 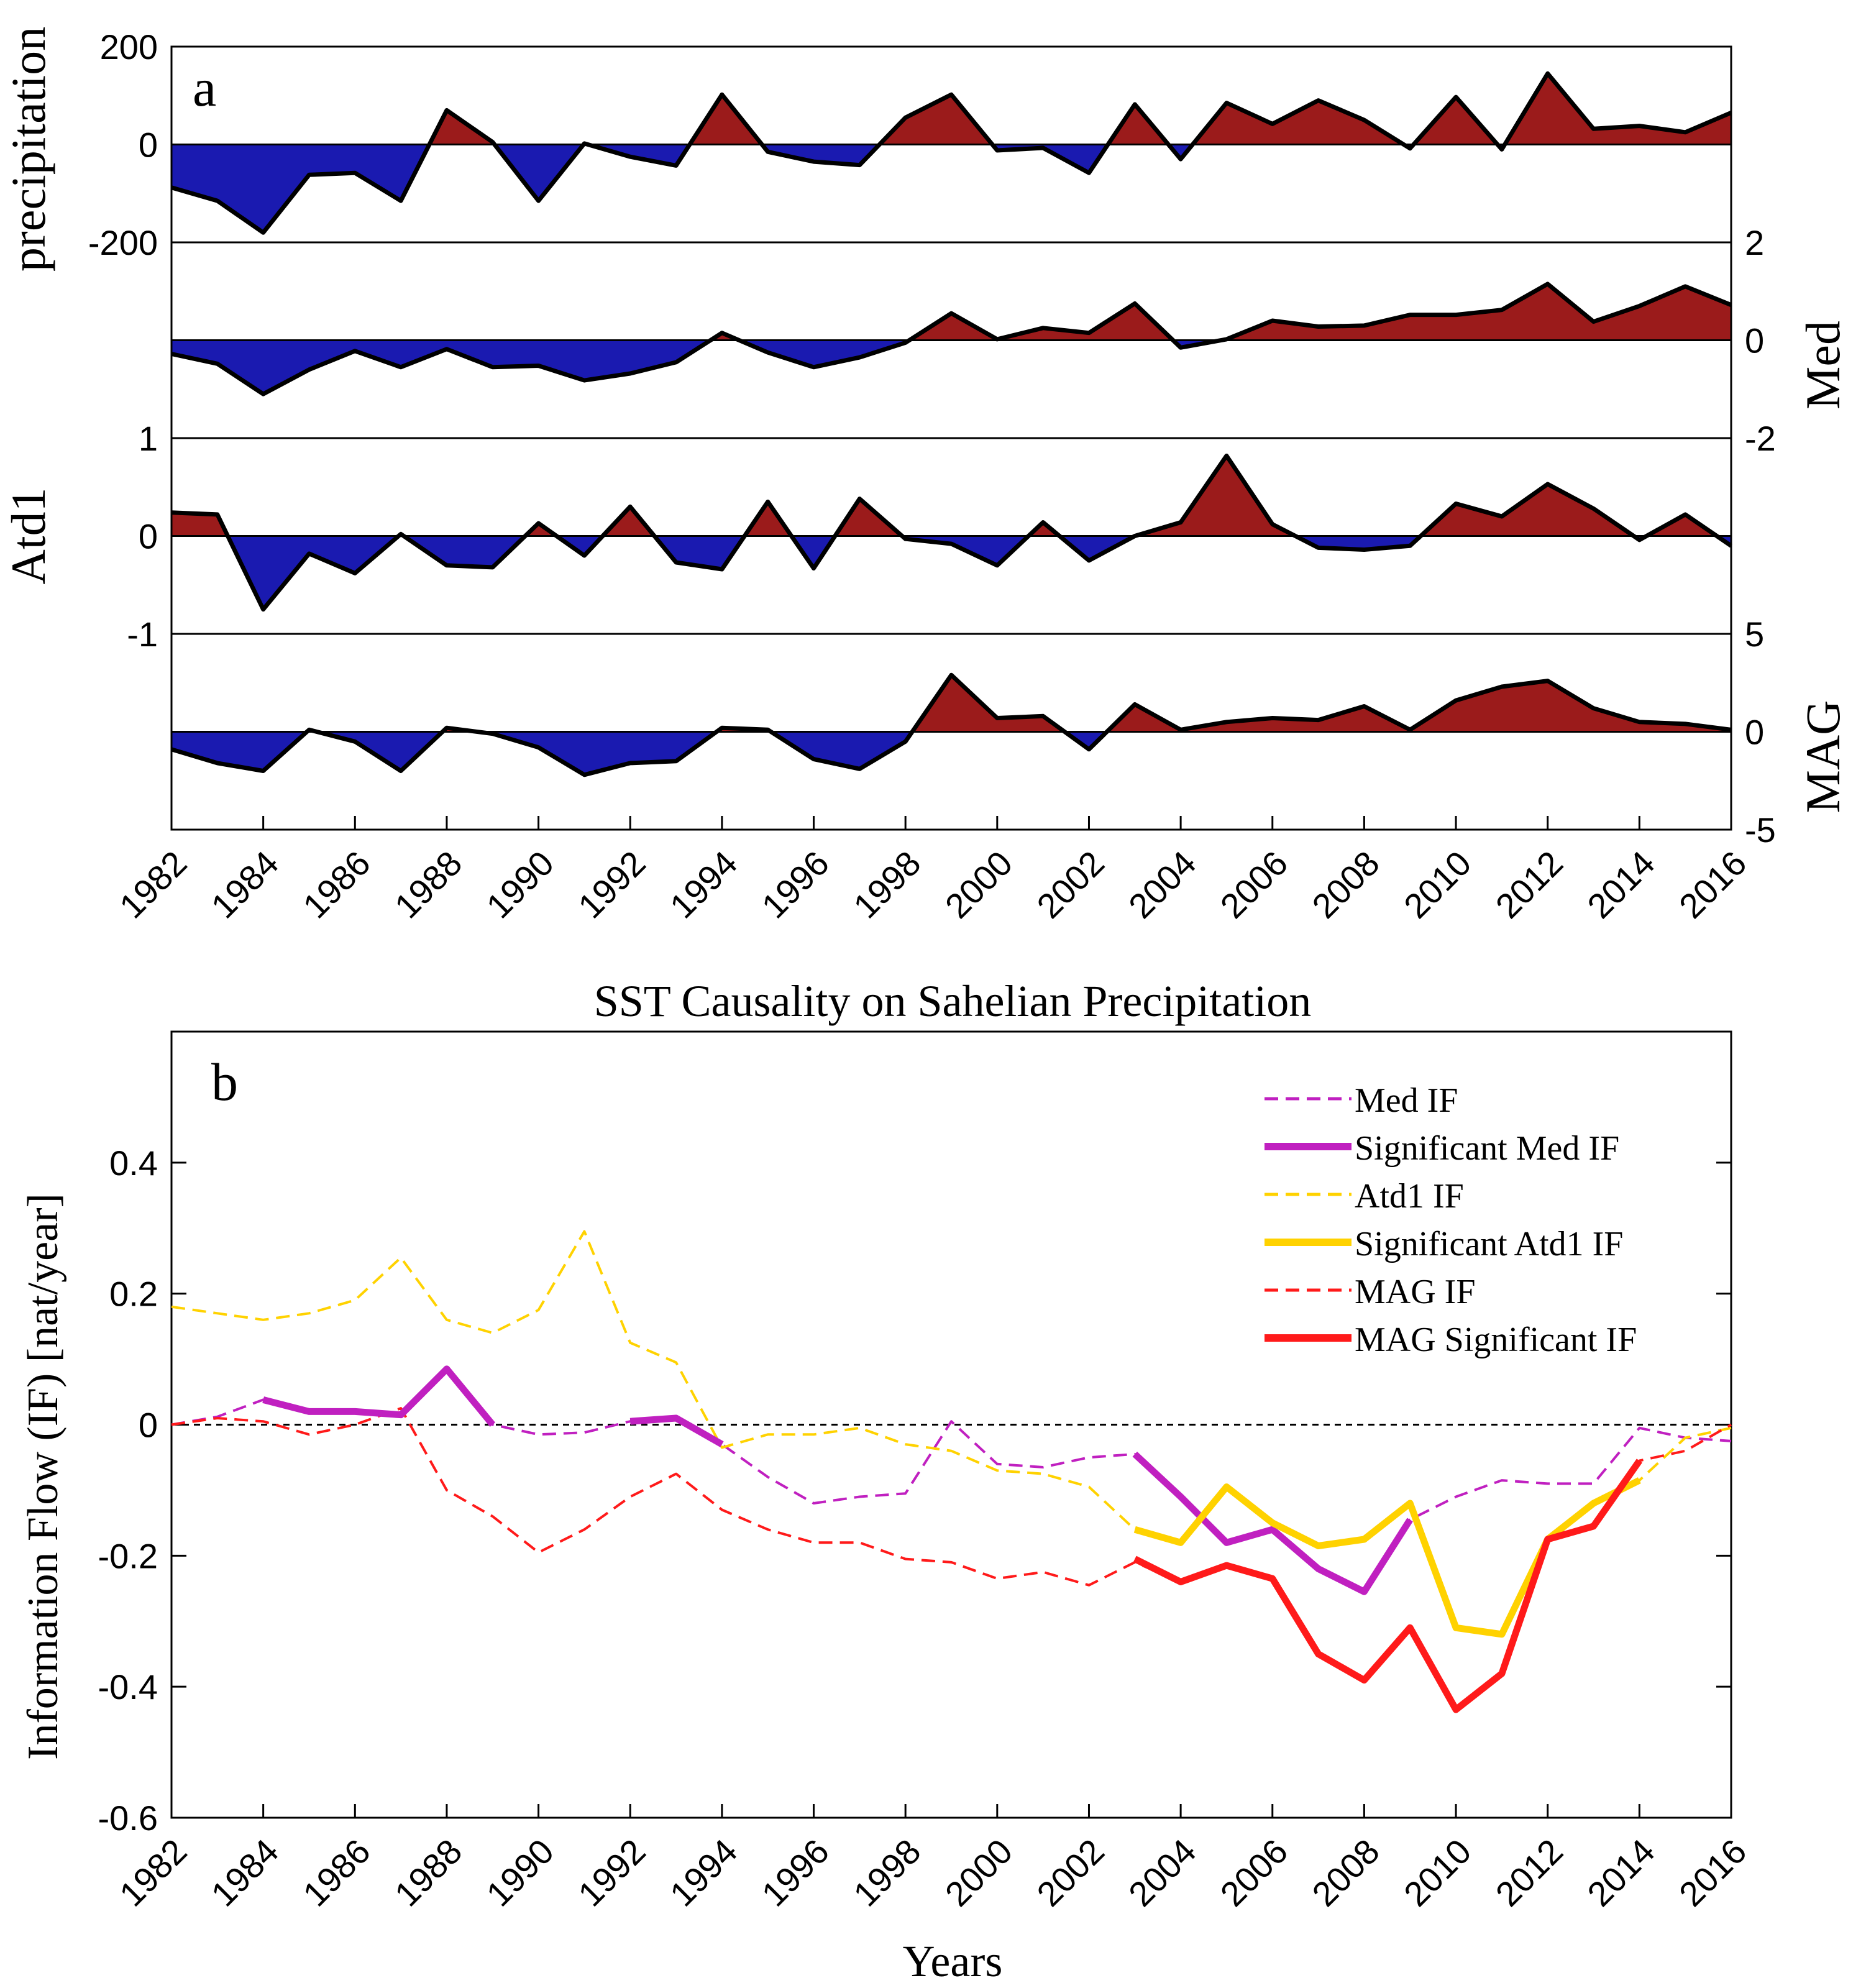 I want to click on panel-b-xtick-label: 2006, so click(x=1254, y=1873).